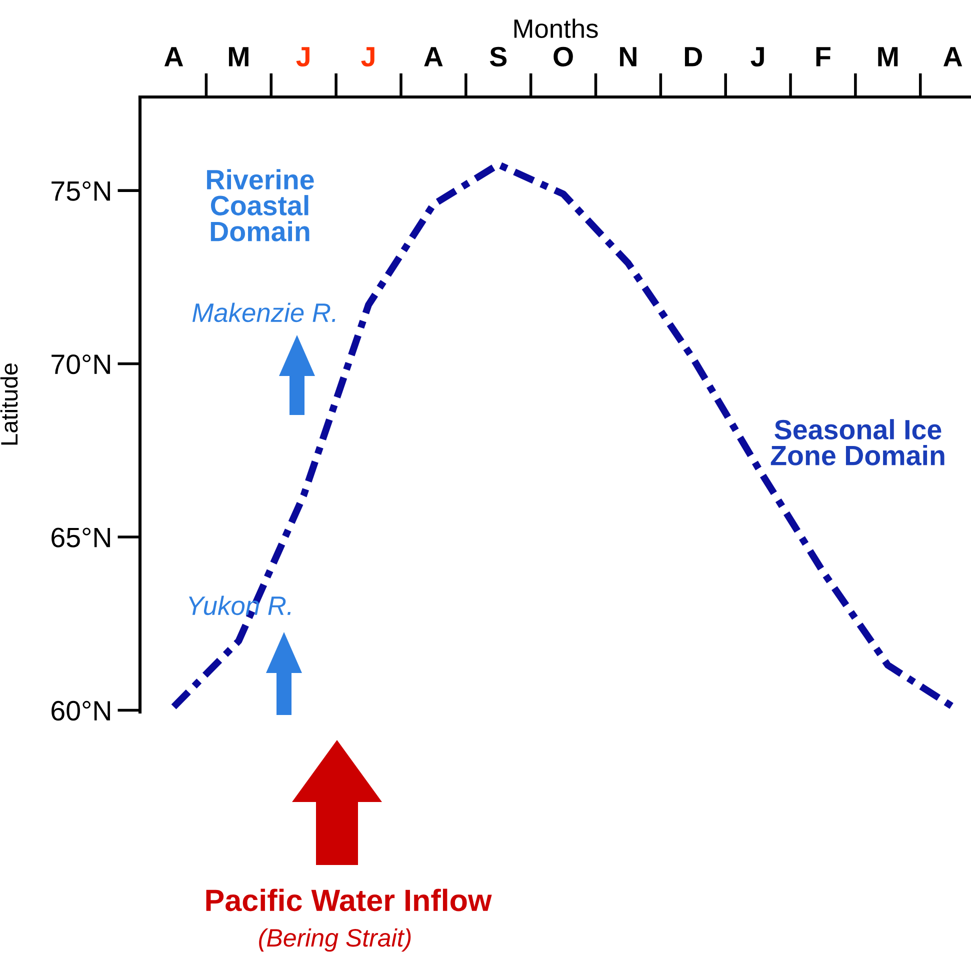 This screenshot has height=959, width=971. What do you see at coordinates (81, 538) in the screenshot?
I see `y-tick-label: 65°N` at bounding box center [81, 538].